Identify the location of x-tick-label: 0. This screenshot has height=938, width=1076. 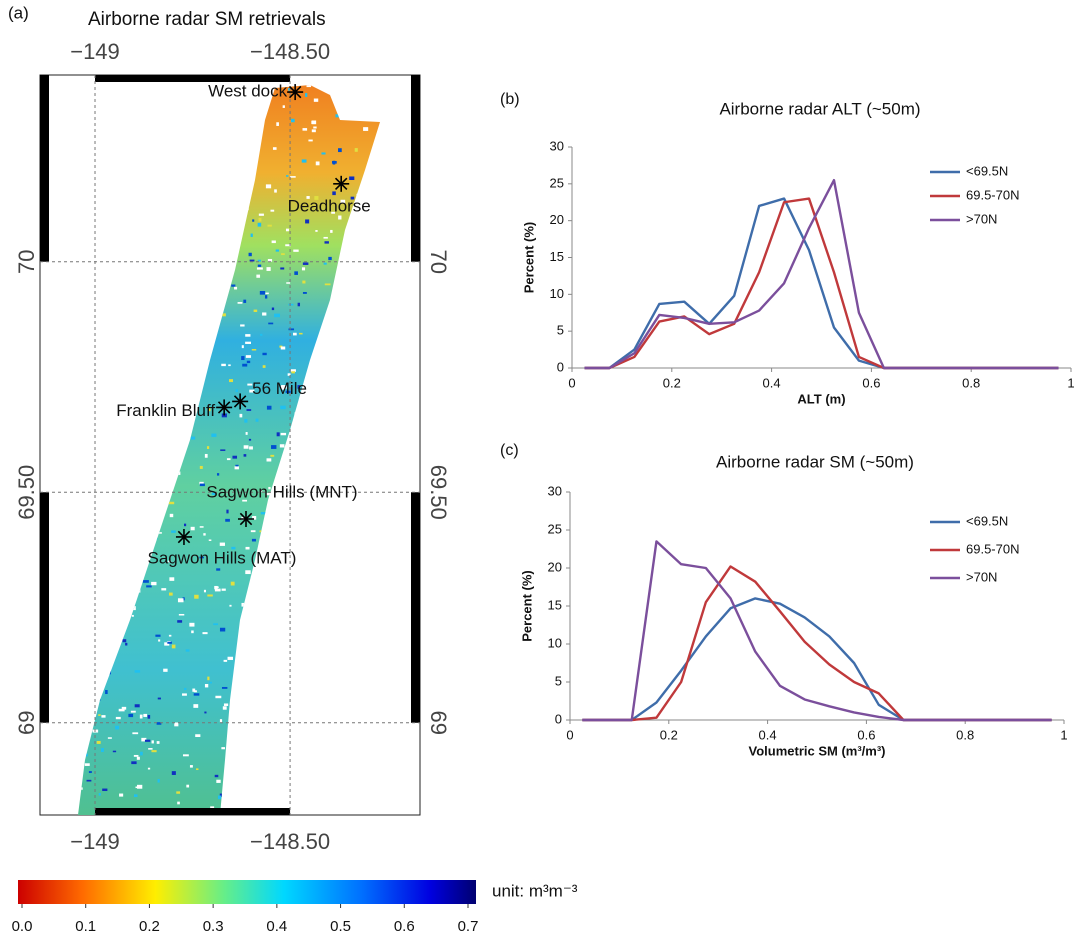
(569, 734).